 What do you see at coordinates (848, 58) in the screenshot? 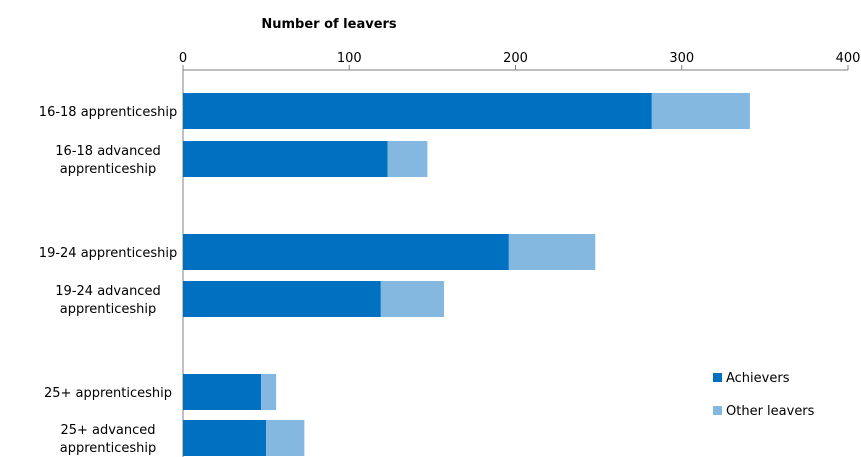
I see `x-tick-label: 400` at bounding box center [848, 58].